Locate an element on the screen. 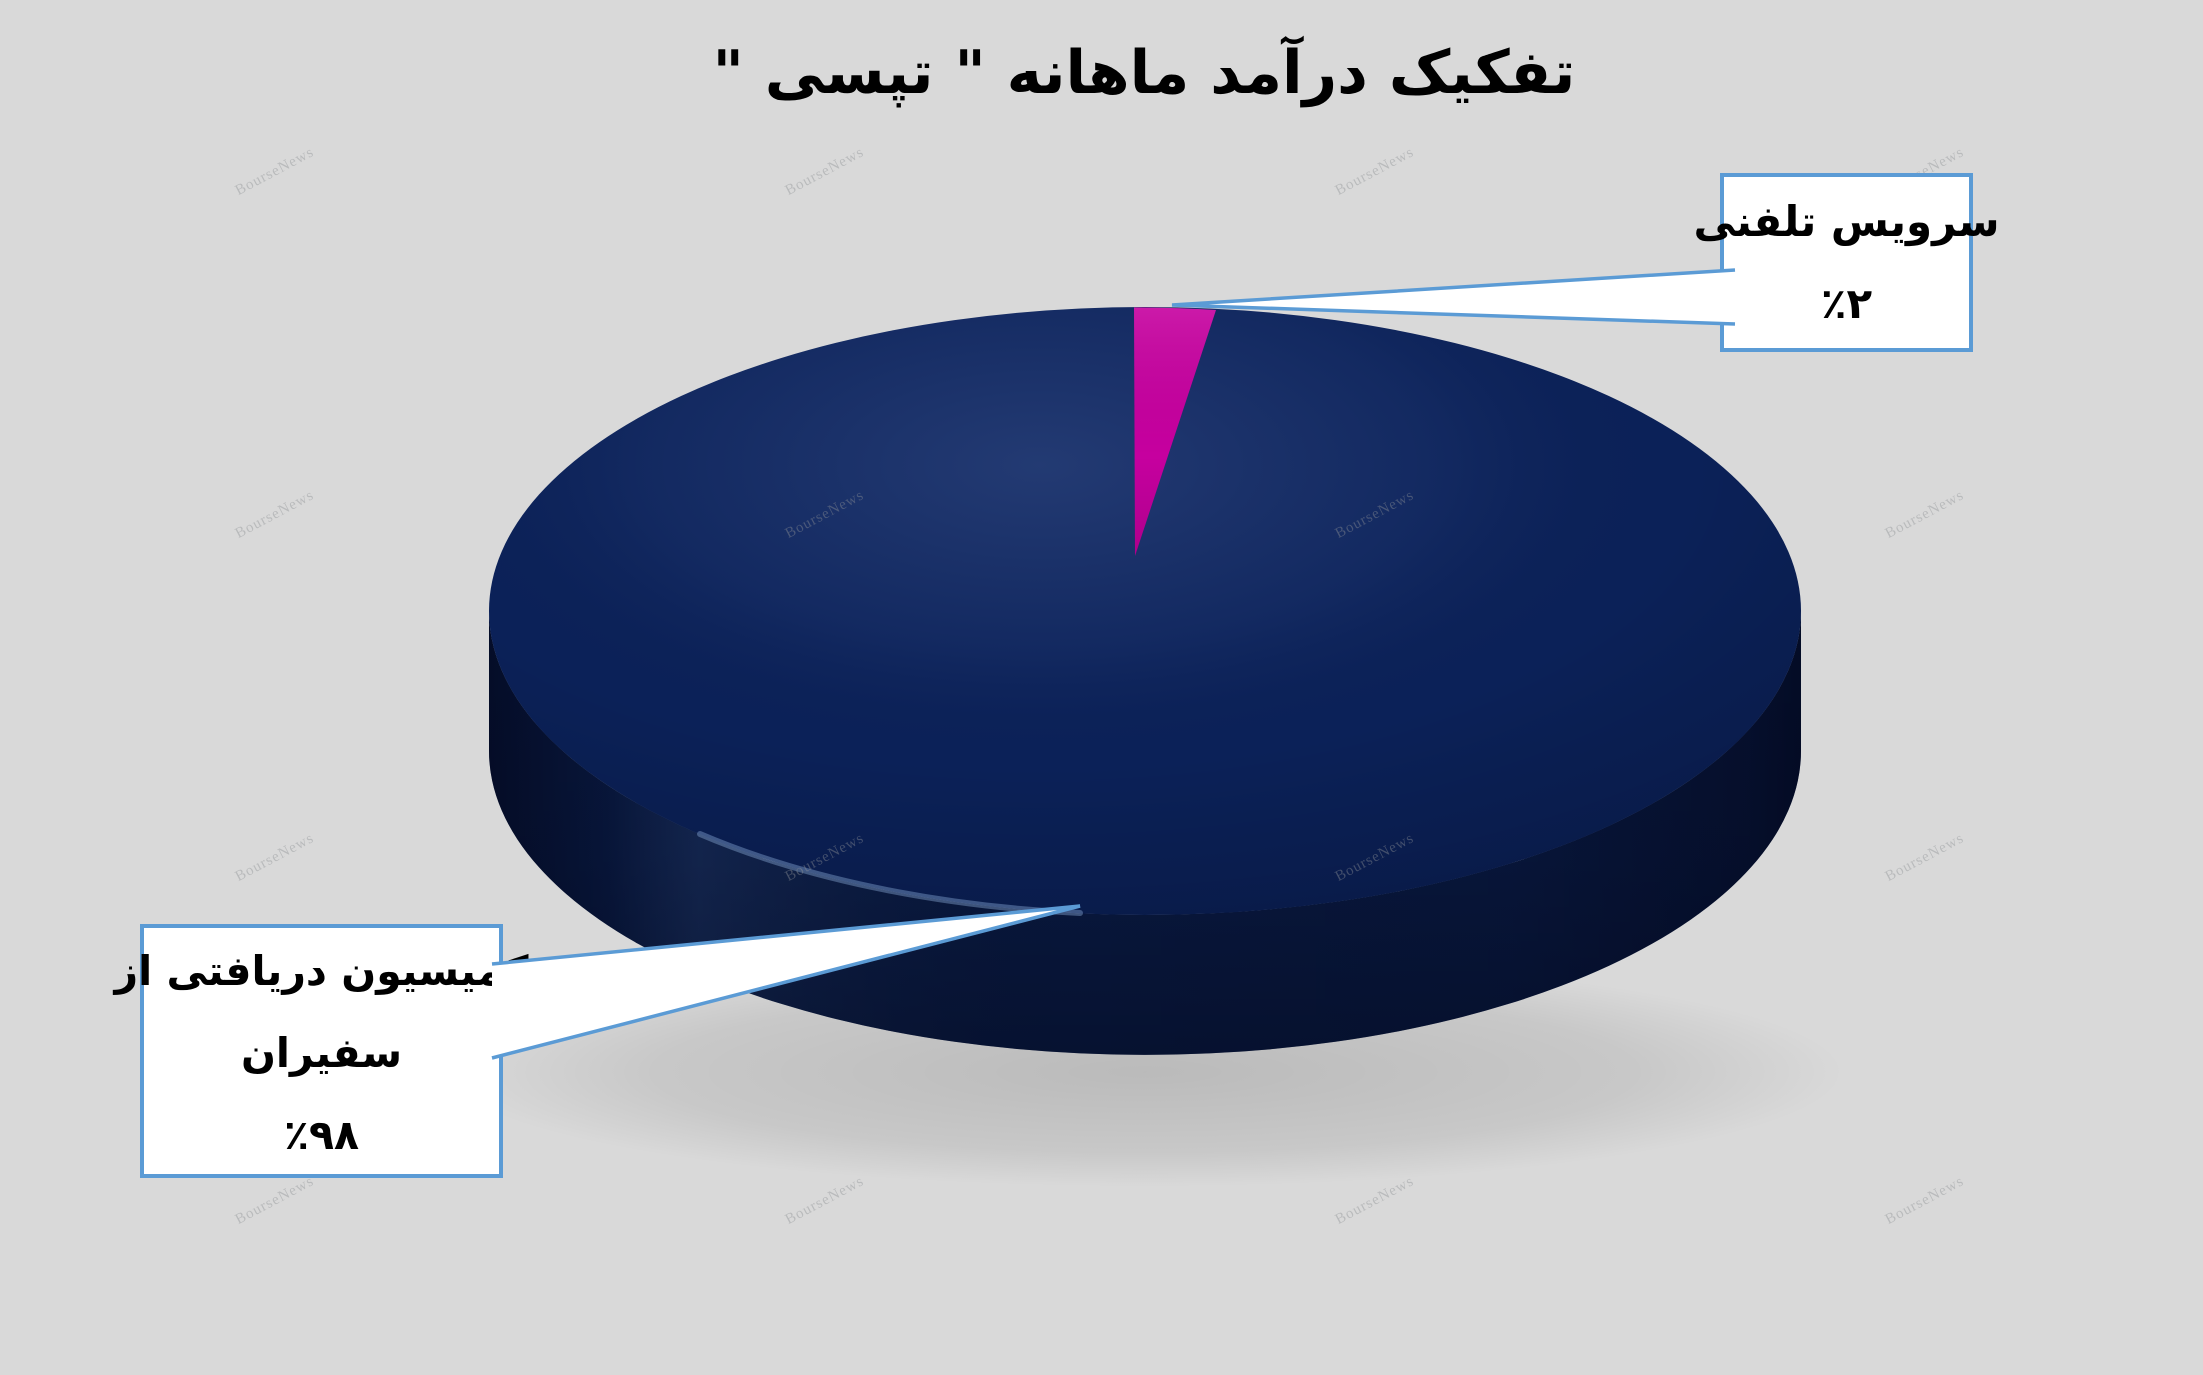 The image size is (2203, 1375). callout-commission-label-1: کمیسیون دریافتی از is located at coordinates (321, 971).